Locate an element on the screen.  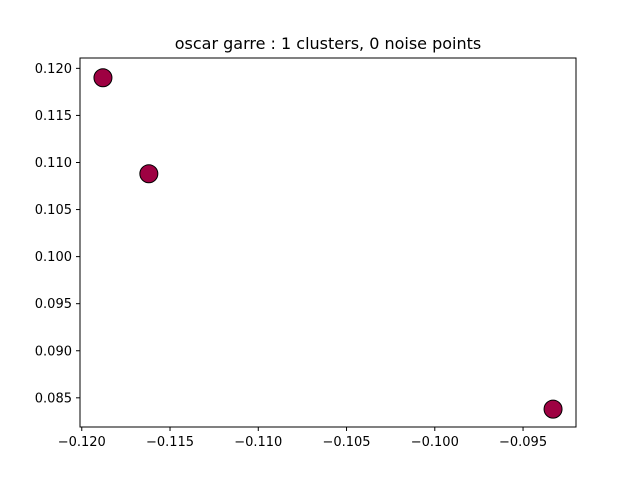
y-tick-label: 0.110 is located at coordinates (53, 163).